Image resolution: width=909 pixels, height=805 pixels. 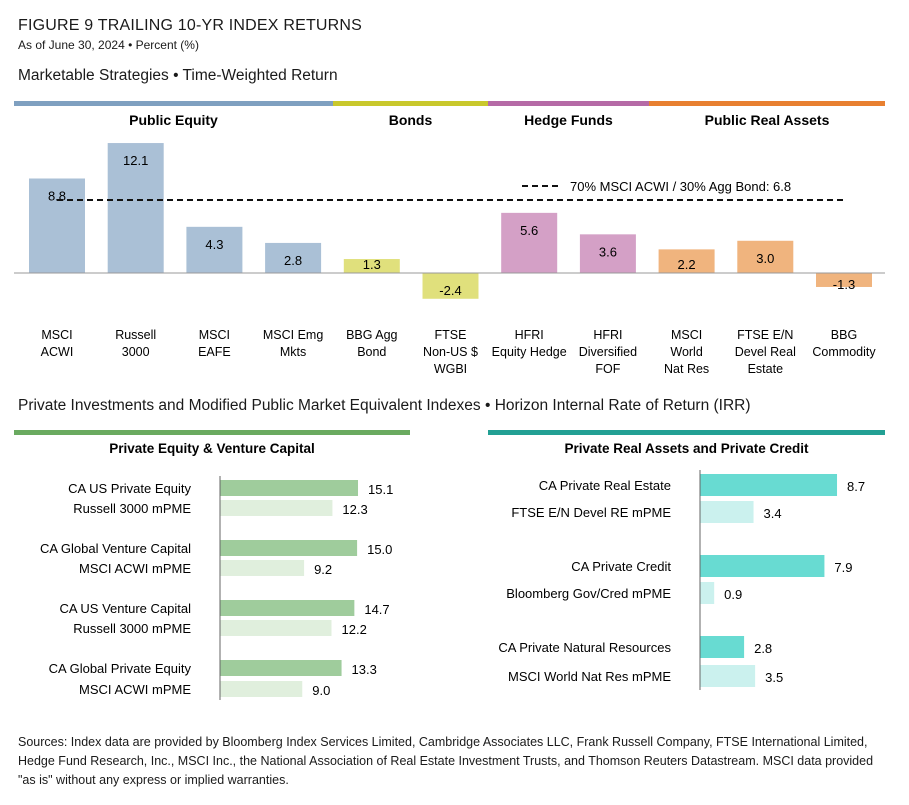 I want to click on data-label: -2.4, so click(x=450, y=290).